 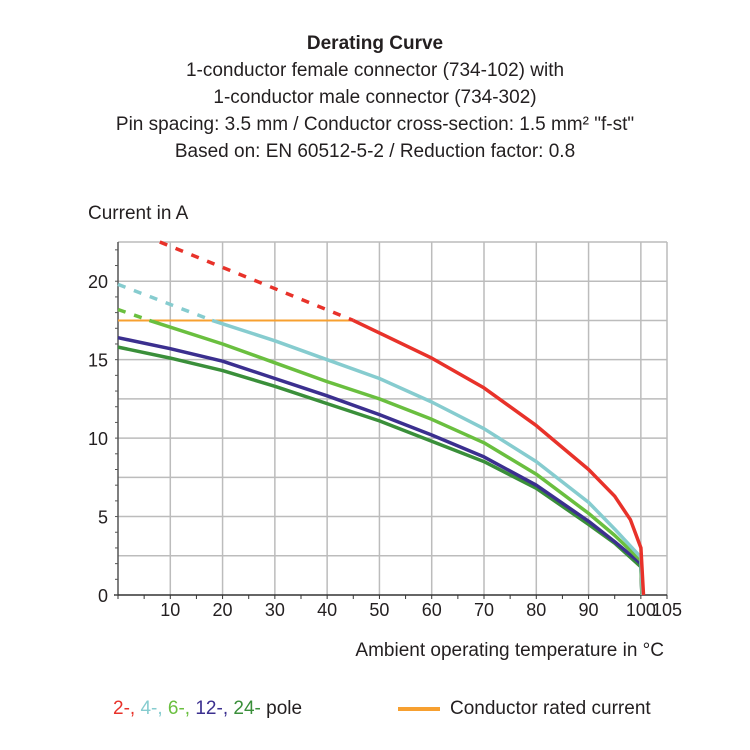 I want to click on x-tick-label: 50, so click(x=379, y=610).